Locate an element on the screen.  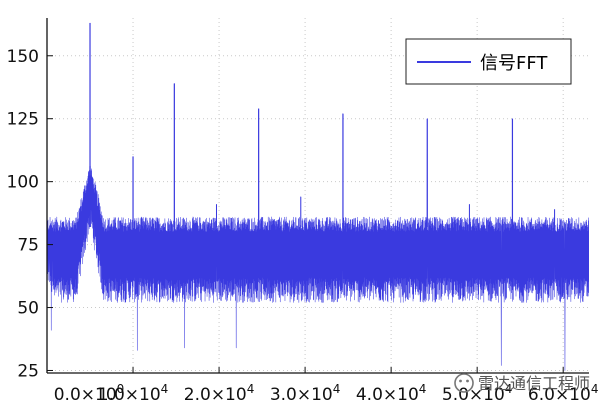
wechat-icon is located at coordinates (464, 383).